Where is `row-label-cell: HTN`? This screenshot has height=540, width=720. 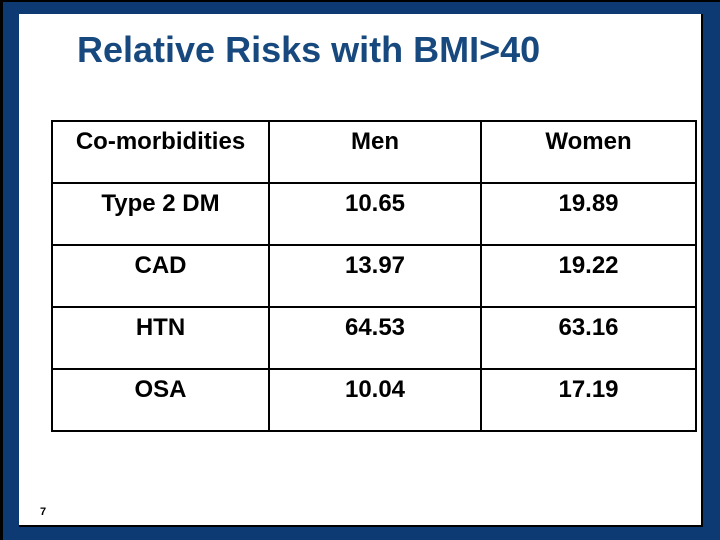 row-label-cell: HTN is located at coordinates (160, 338).